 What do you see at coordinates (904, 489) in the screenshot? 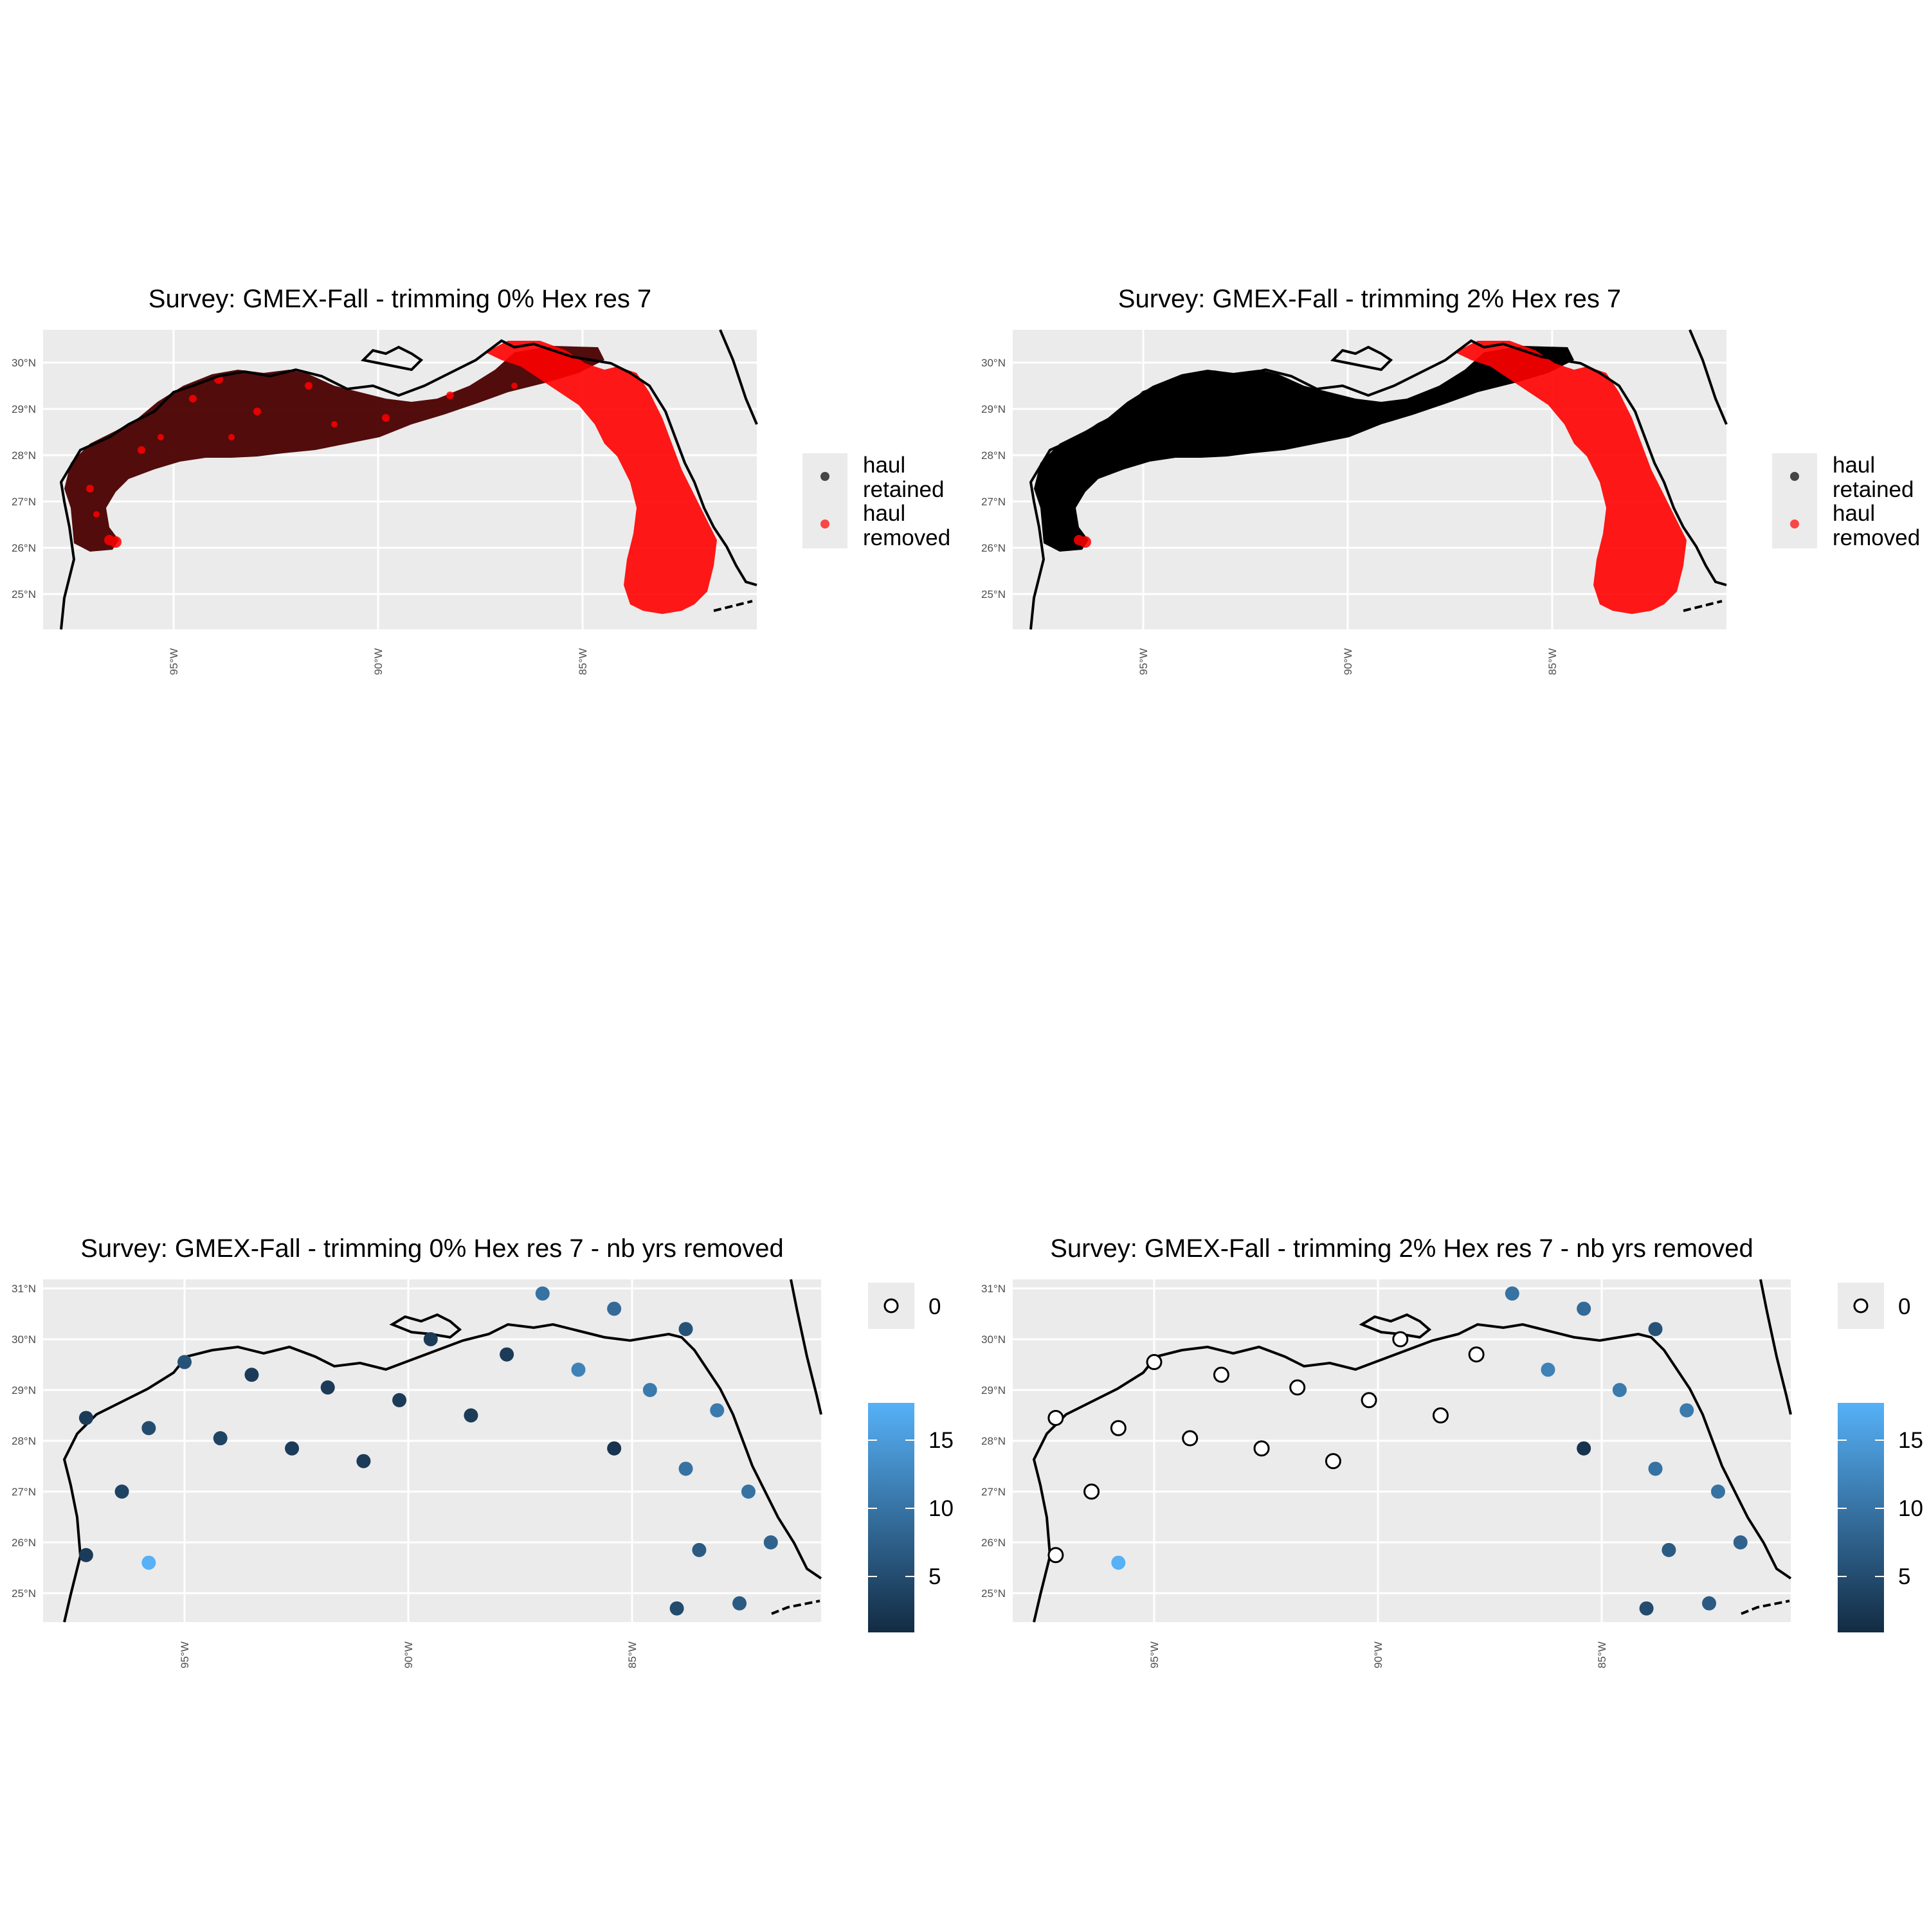
I see `legend-line: retained` at bounding box center [904, 489].